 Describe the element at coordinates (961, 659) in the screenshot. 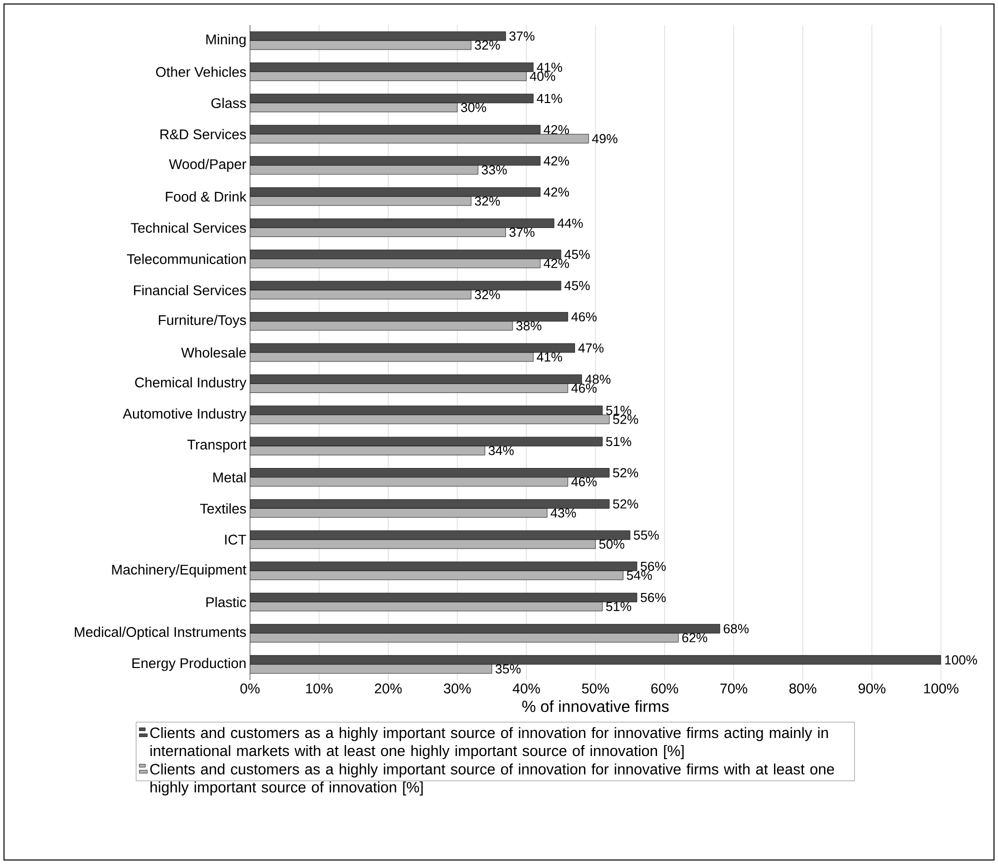

I see `data-label: 100%` at that location.